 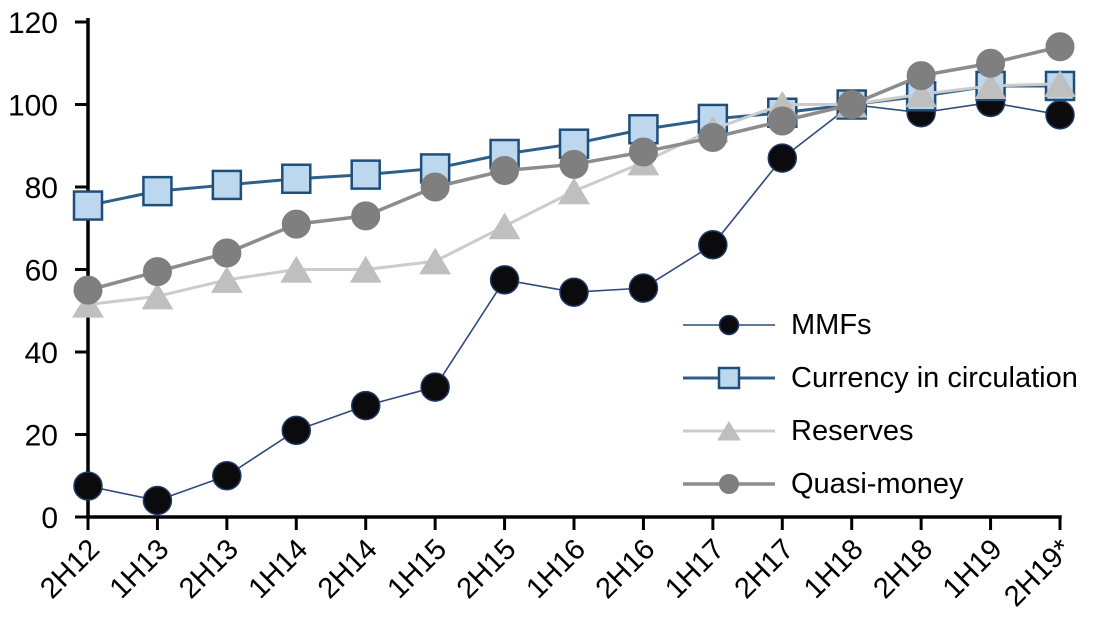 What do you see at coordinates (41, 271) in the screenshot?
I see `y-axis-tick-label: 60` at bounding box center [41, 271].